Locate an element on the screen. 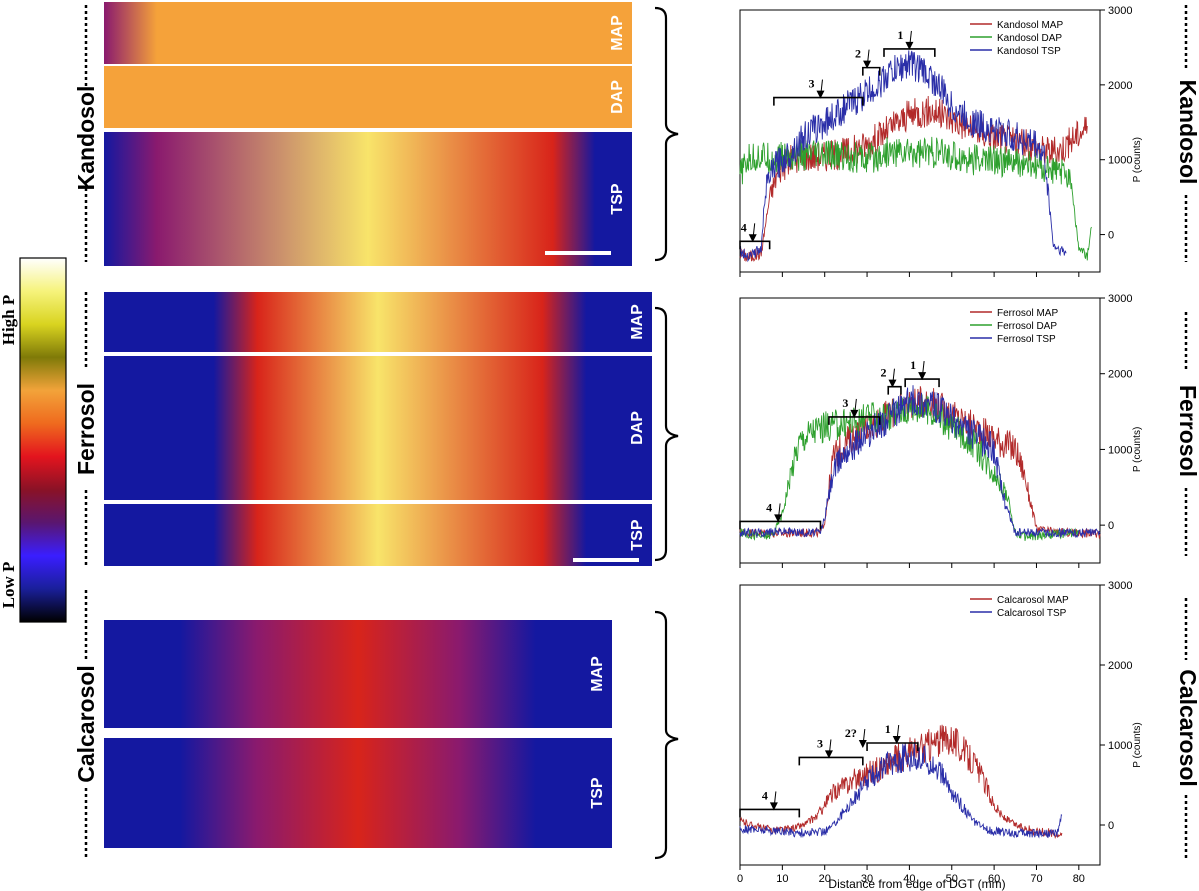  x-tick-label: 30 is located at coordinates (867, 879).